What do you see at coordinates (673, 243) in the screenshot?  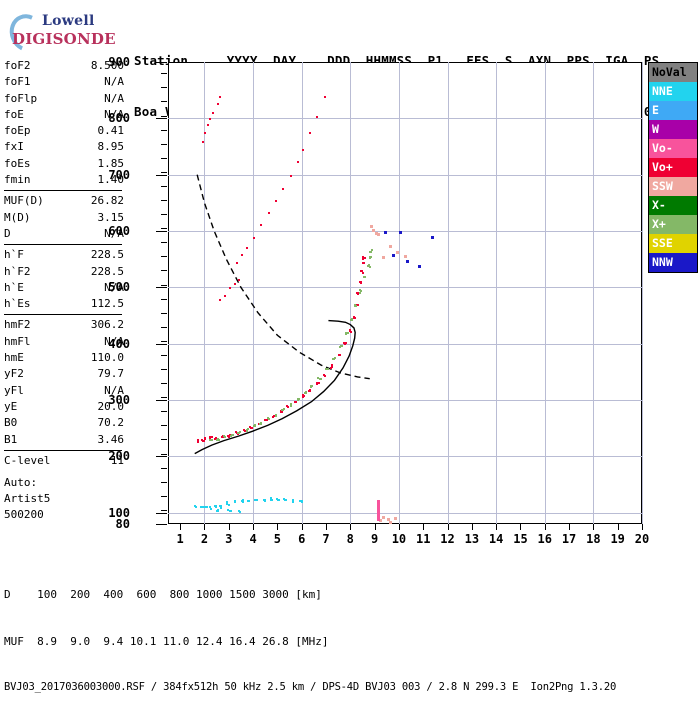 I see `legend-item-sse: SSE` at bounding box center [673, 243].